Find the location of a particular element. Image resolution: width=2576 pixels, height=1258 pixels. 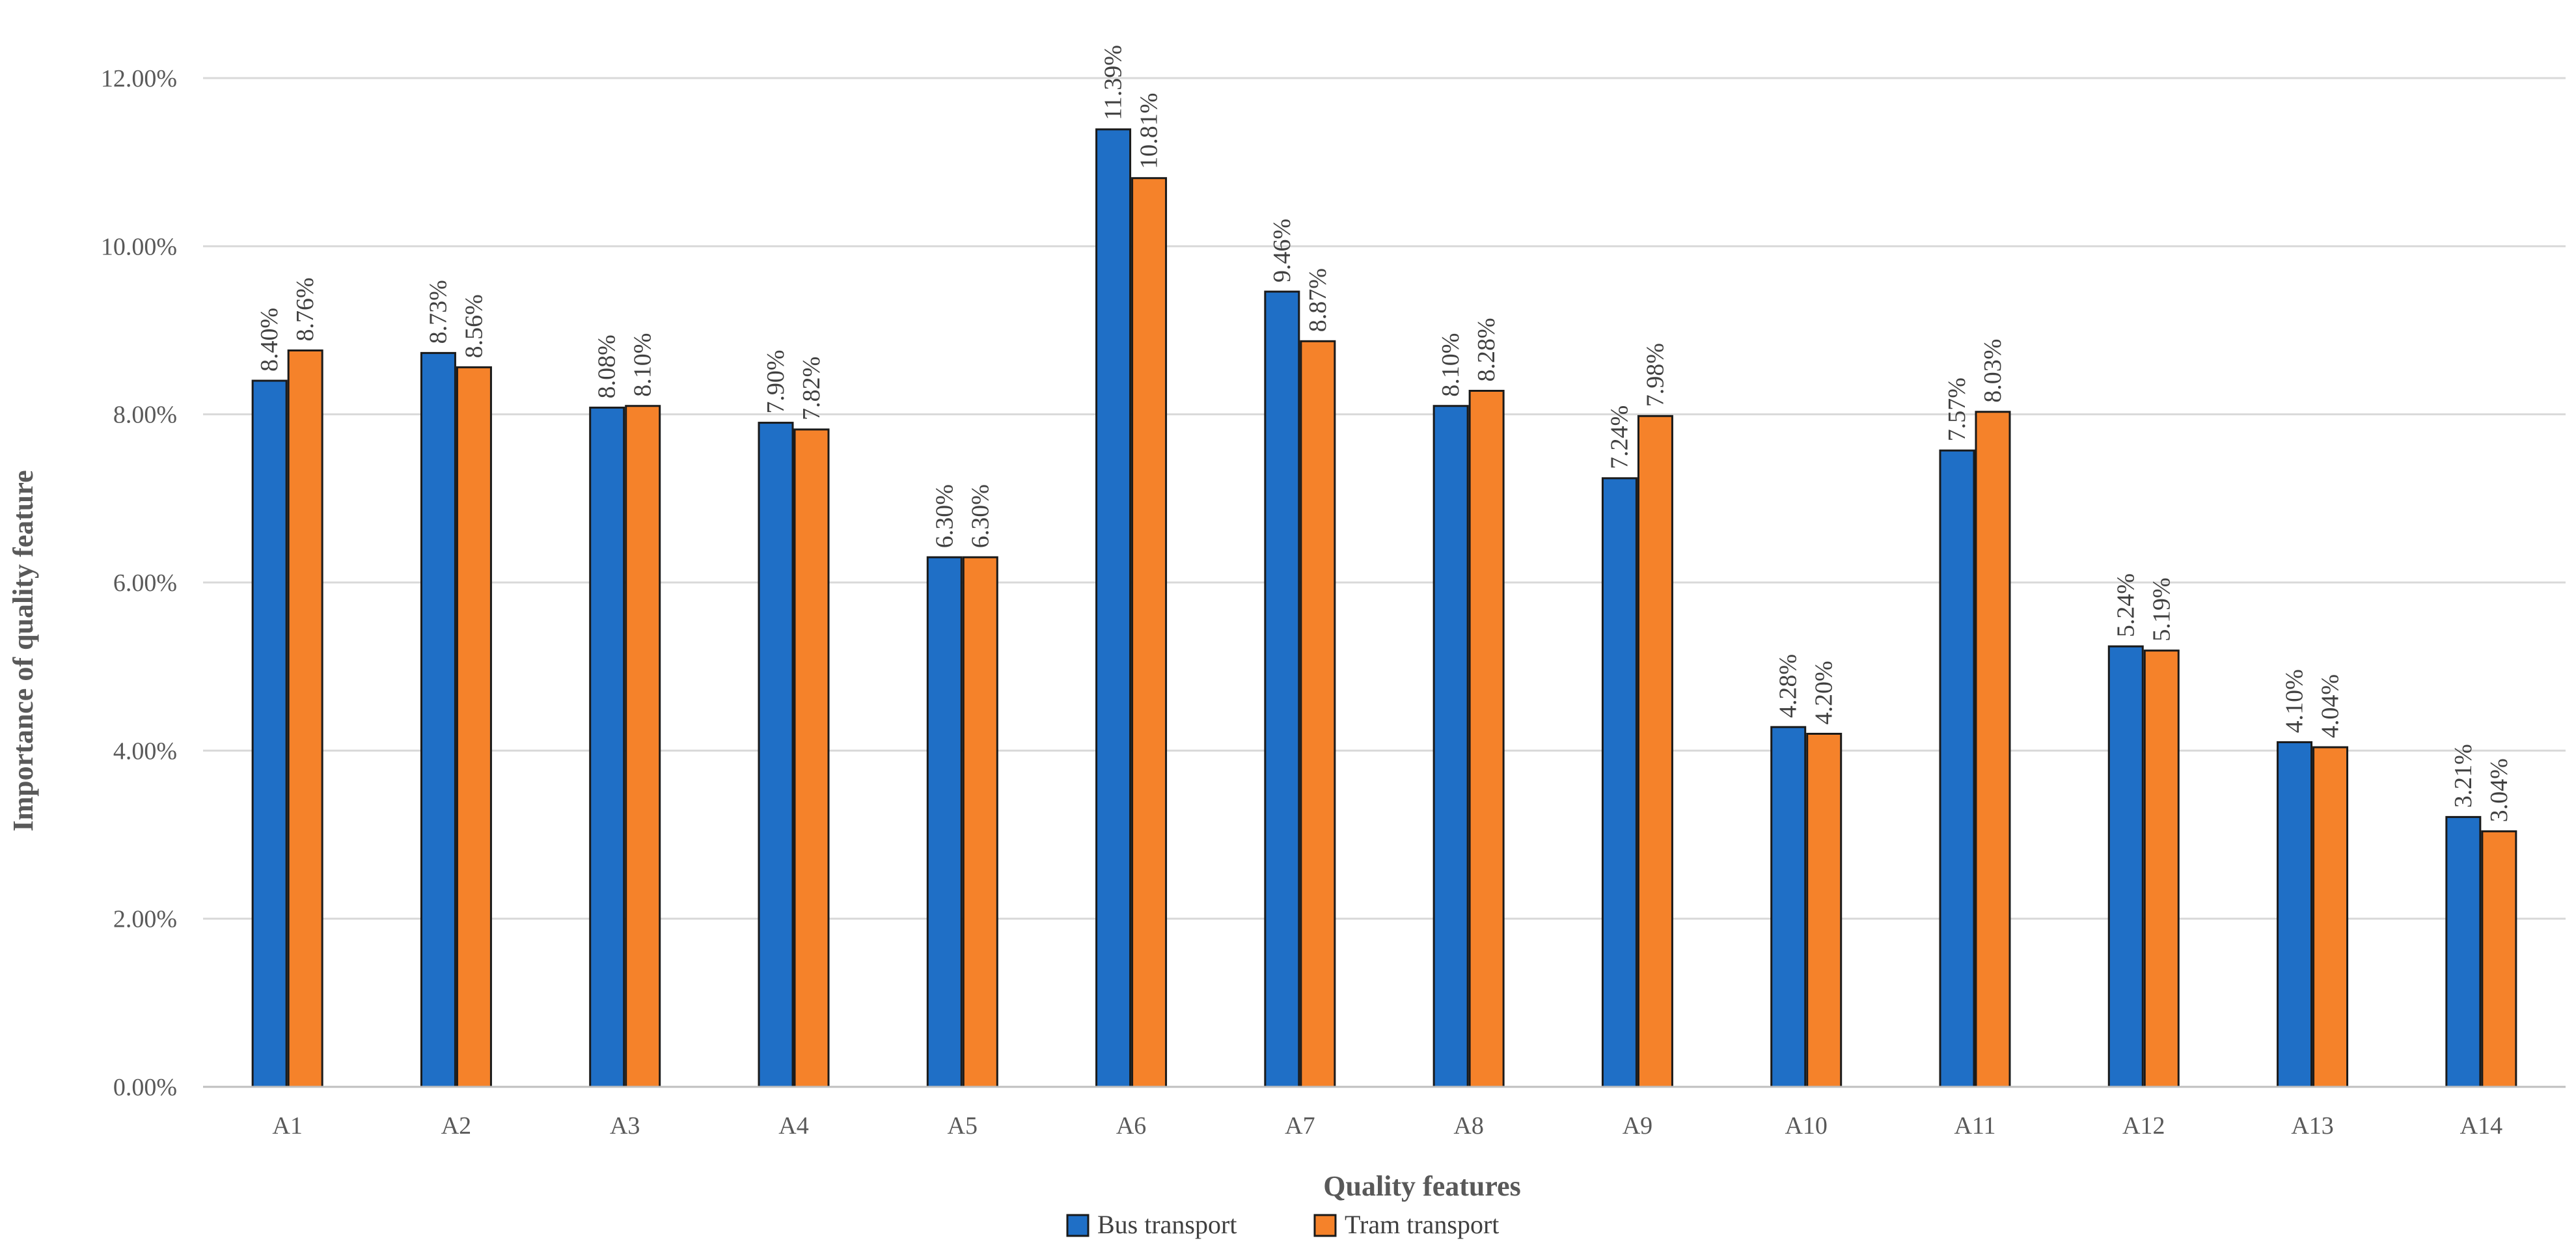

data-label-tram-a8: 8.28% is located at coordinates (1487, 349).